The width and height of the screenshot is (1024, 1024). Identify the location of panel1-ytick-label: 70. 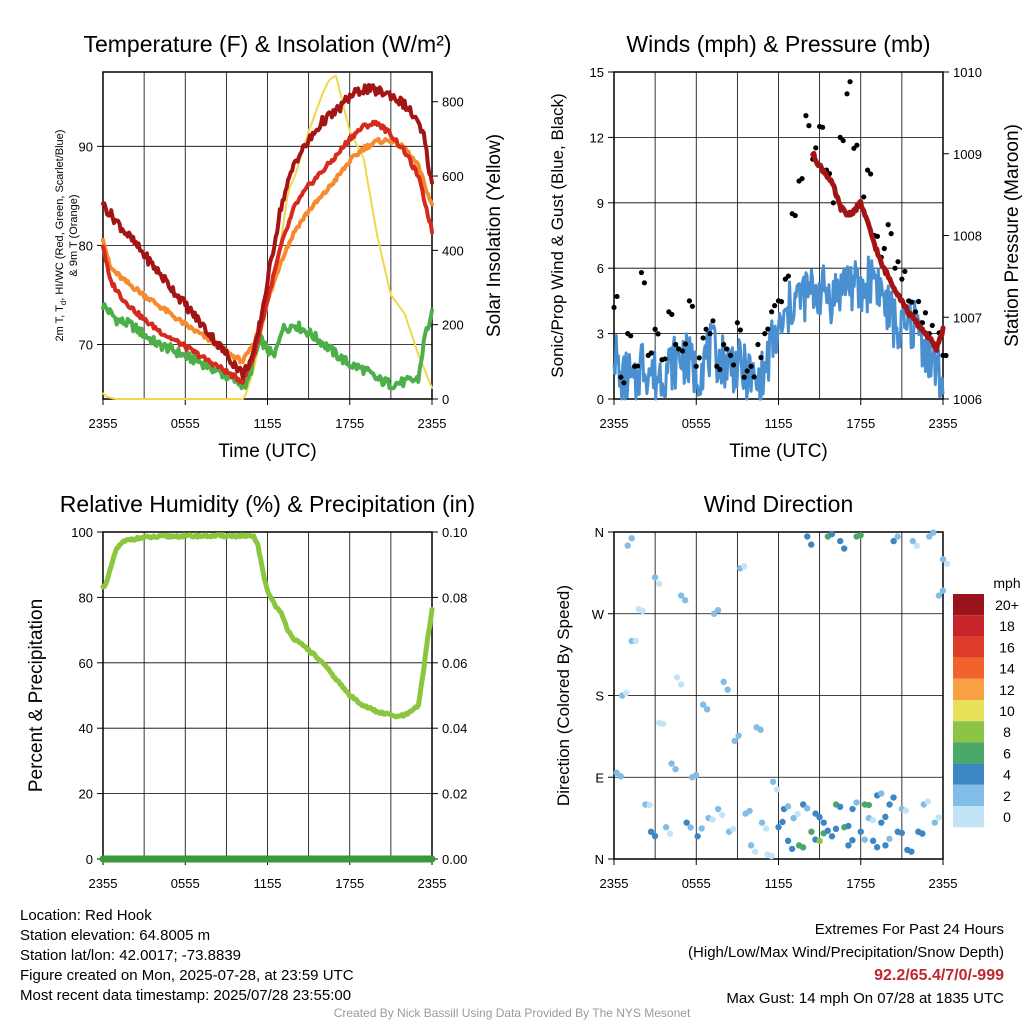
(86, 345).